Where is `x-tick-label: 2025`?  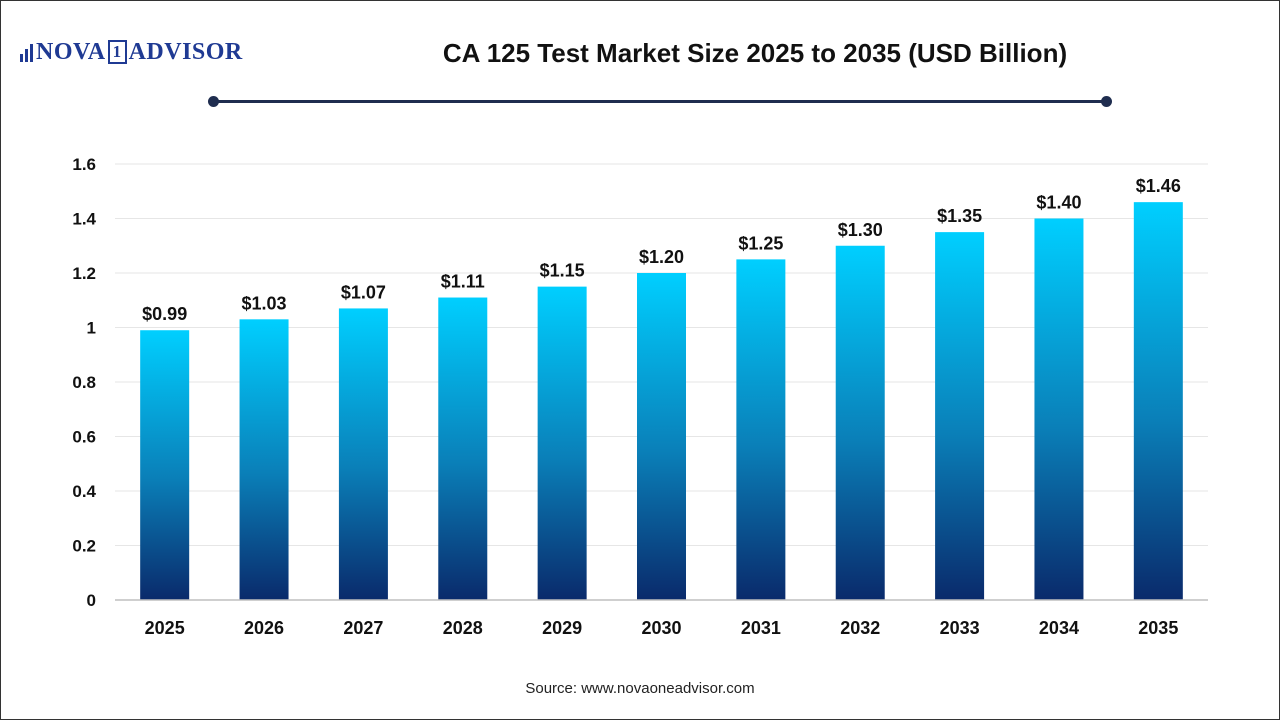
x-tick-label: 2025 is located at coordinates (165, 628).